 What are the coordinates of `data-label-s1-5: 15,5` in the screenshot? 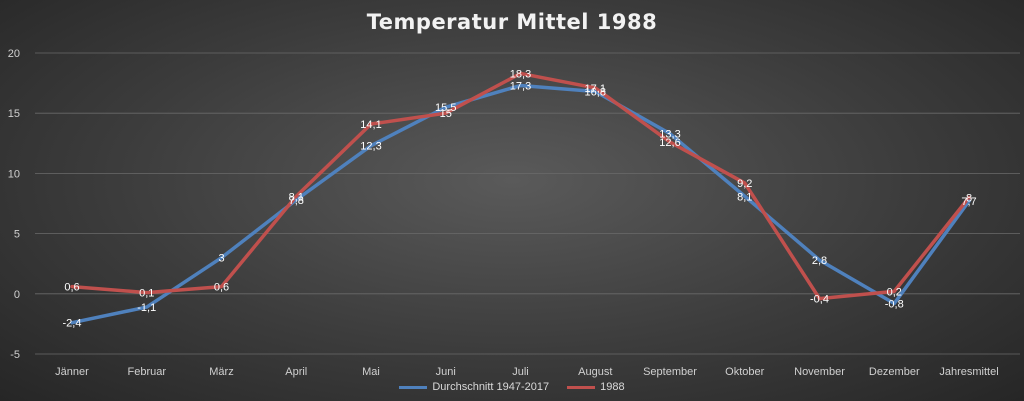 It's located at (445, 108).